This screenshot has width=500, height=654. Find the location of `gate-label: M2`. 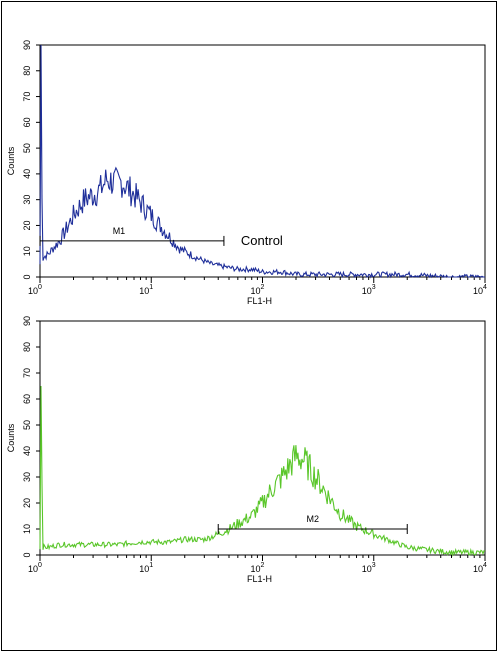

gate-label: M2 is located at coordinates (312, 519).